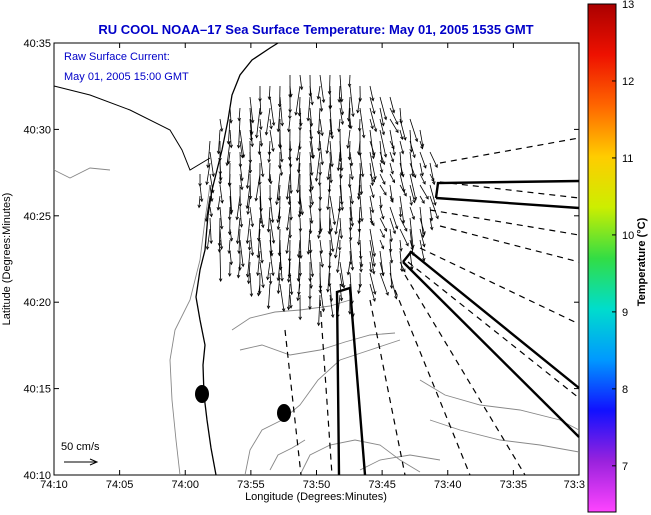  What do you see at coordinates (37, 303) in the screenshot?
I see `y-tick-label: 40:20` at bounding box center [37, 303].